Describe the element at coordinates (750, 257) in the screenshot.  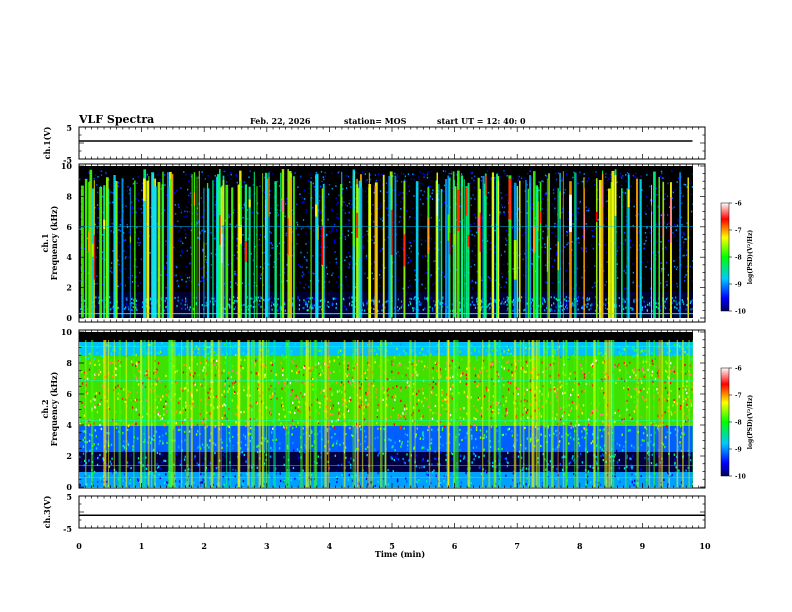
I see `ch1-colorbar-label: log(PSD)(V²/Hz)` at that location.